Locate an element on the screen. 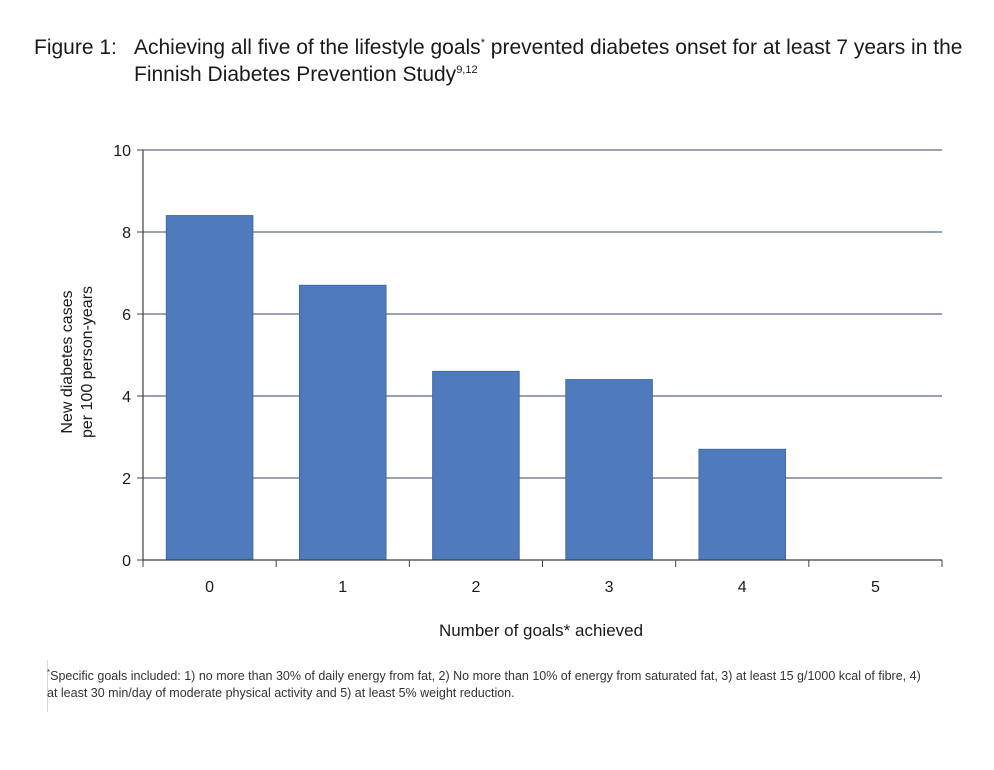 This screenshot has width=994, height=770. x-tick-label: 4 is located at coordinates (742, 587).